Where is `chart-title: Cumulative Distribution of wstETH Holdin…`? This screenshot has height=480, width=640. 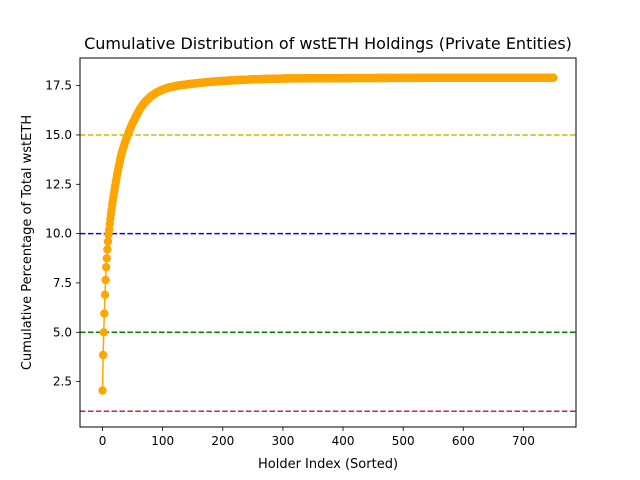 chart-title: Cumulative Distribution of wstETH Holdin… is located at coordinates (328, 43).